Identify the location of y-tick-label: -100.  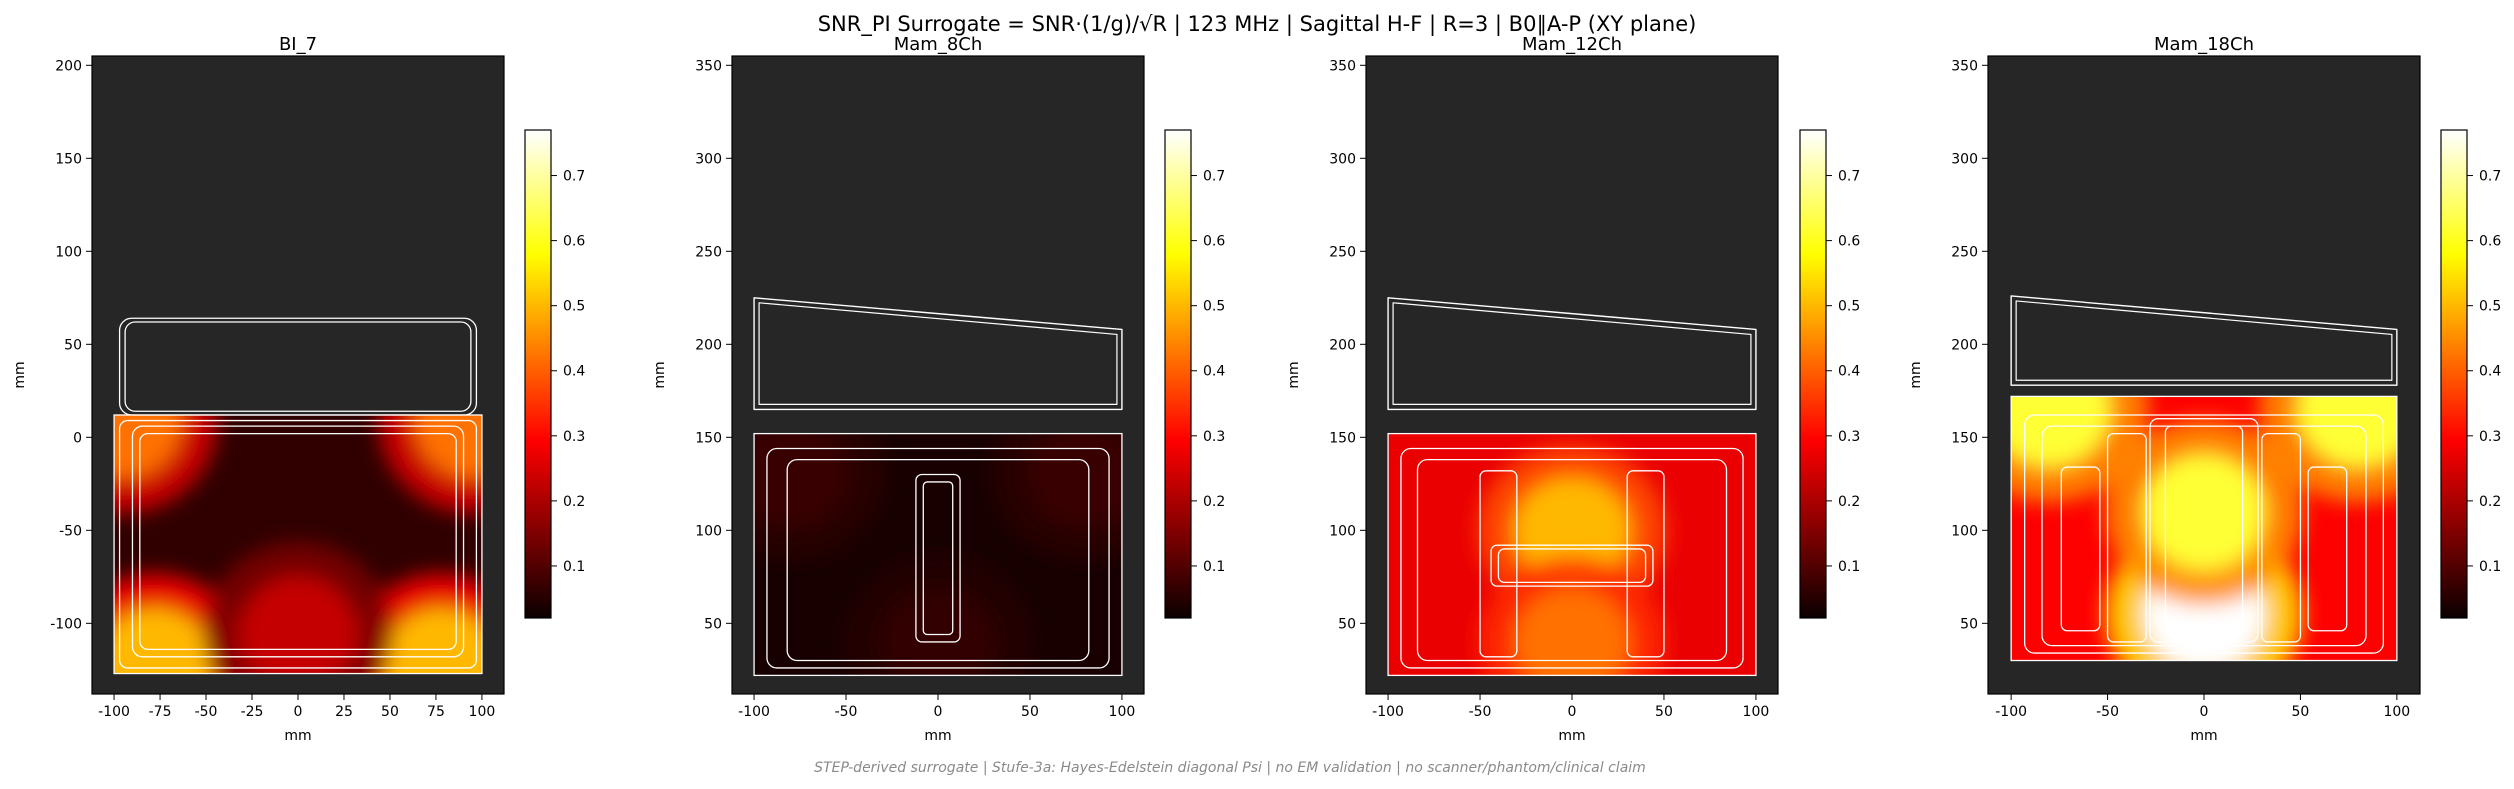
(66, 624).